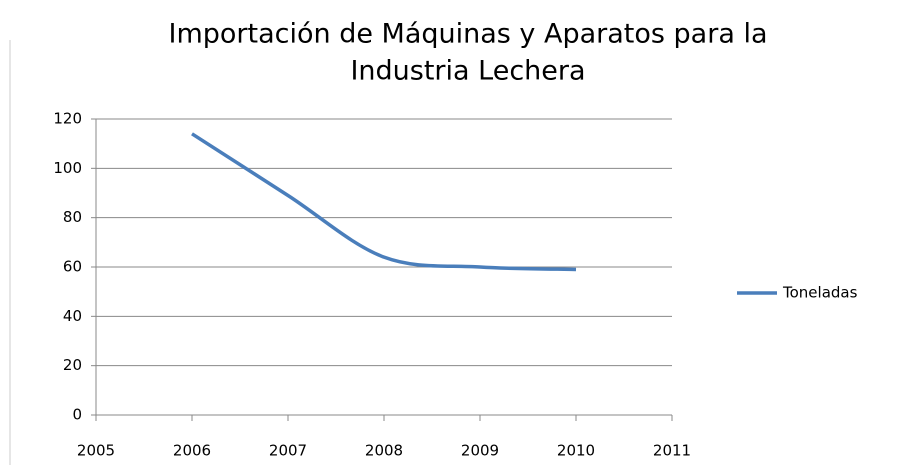  Describe the element at coordinates (384, 451) in the screenshot. I see `x-tick-label: 2008` at that location.